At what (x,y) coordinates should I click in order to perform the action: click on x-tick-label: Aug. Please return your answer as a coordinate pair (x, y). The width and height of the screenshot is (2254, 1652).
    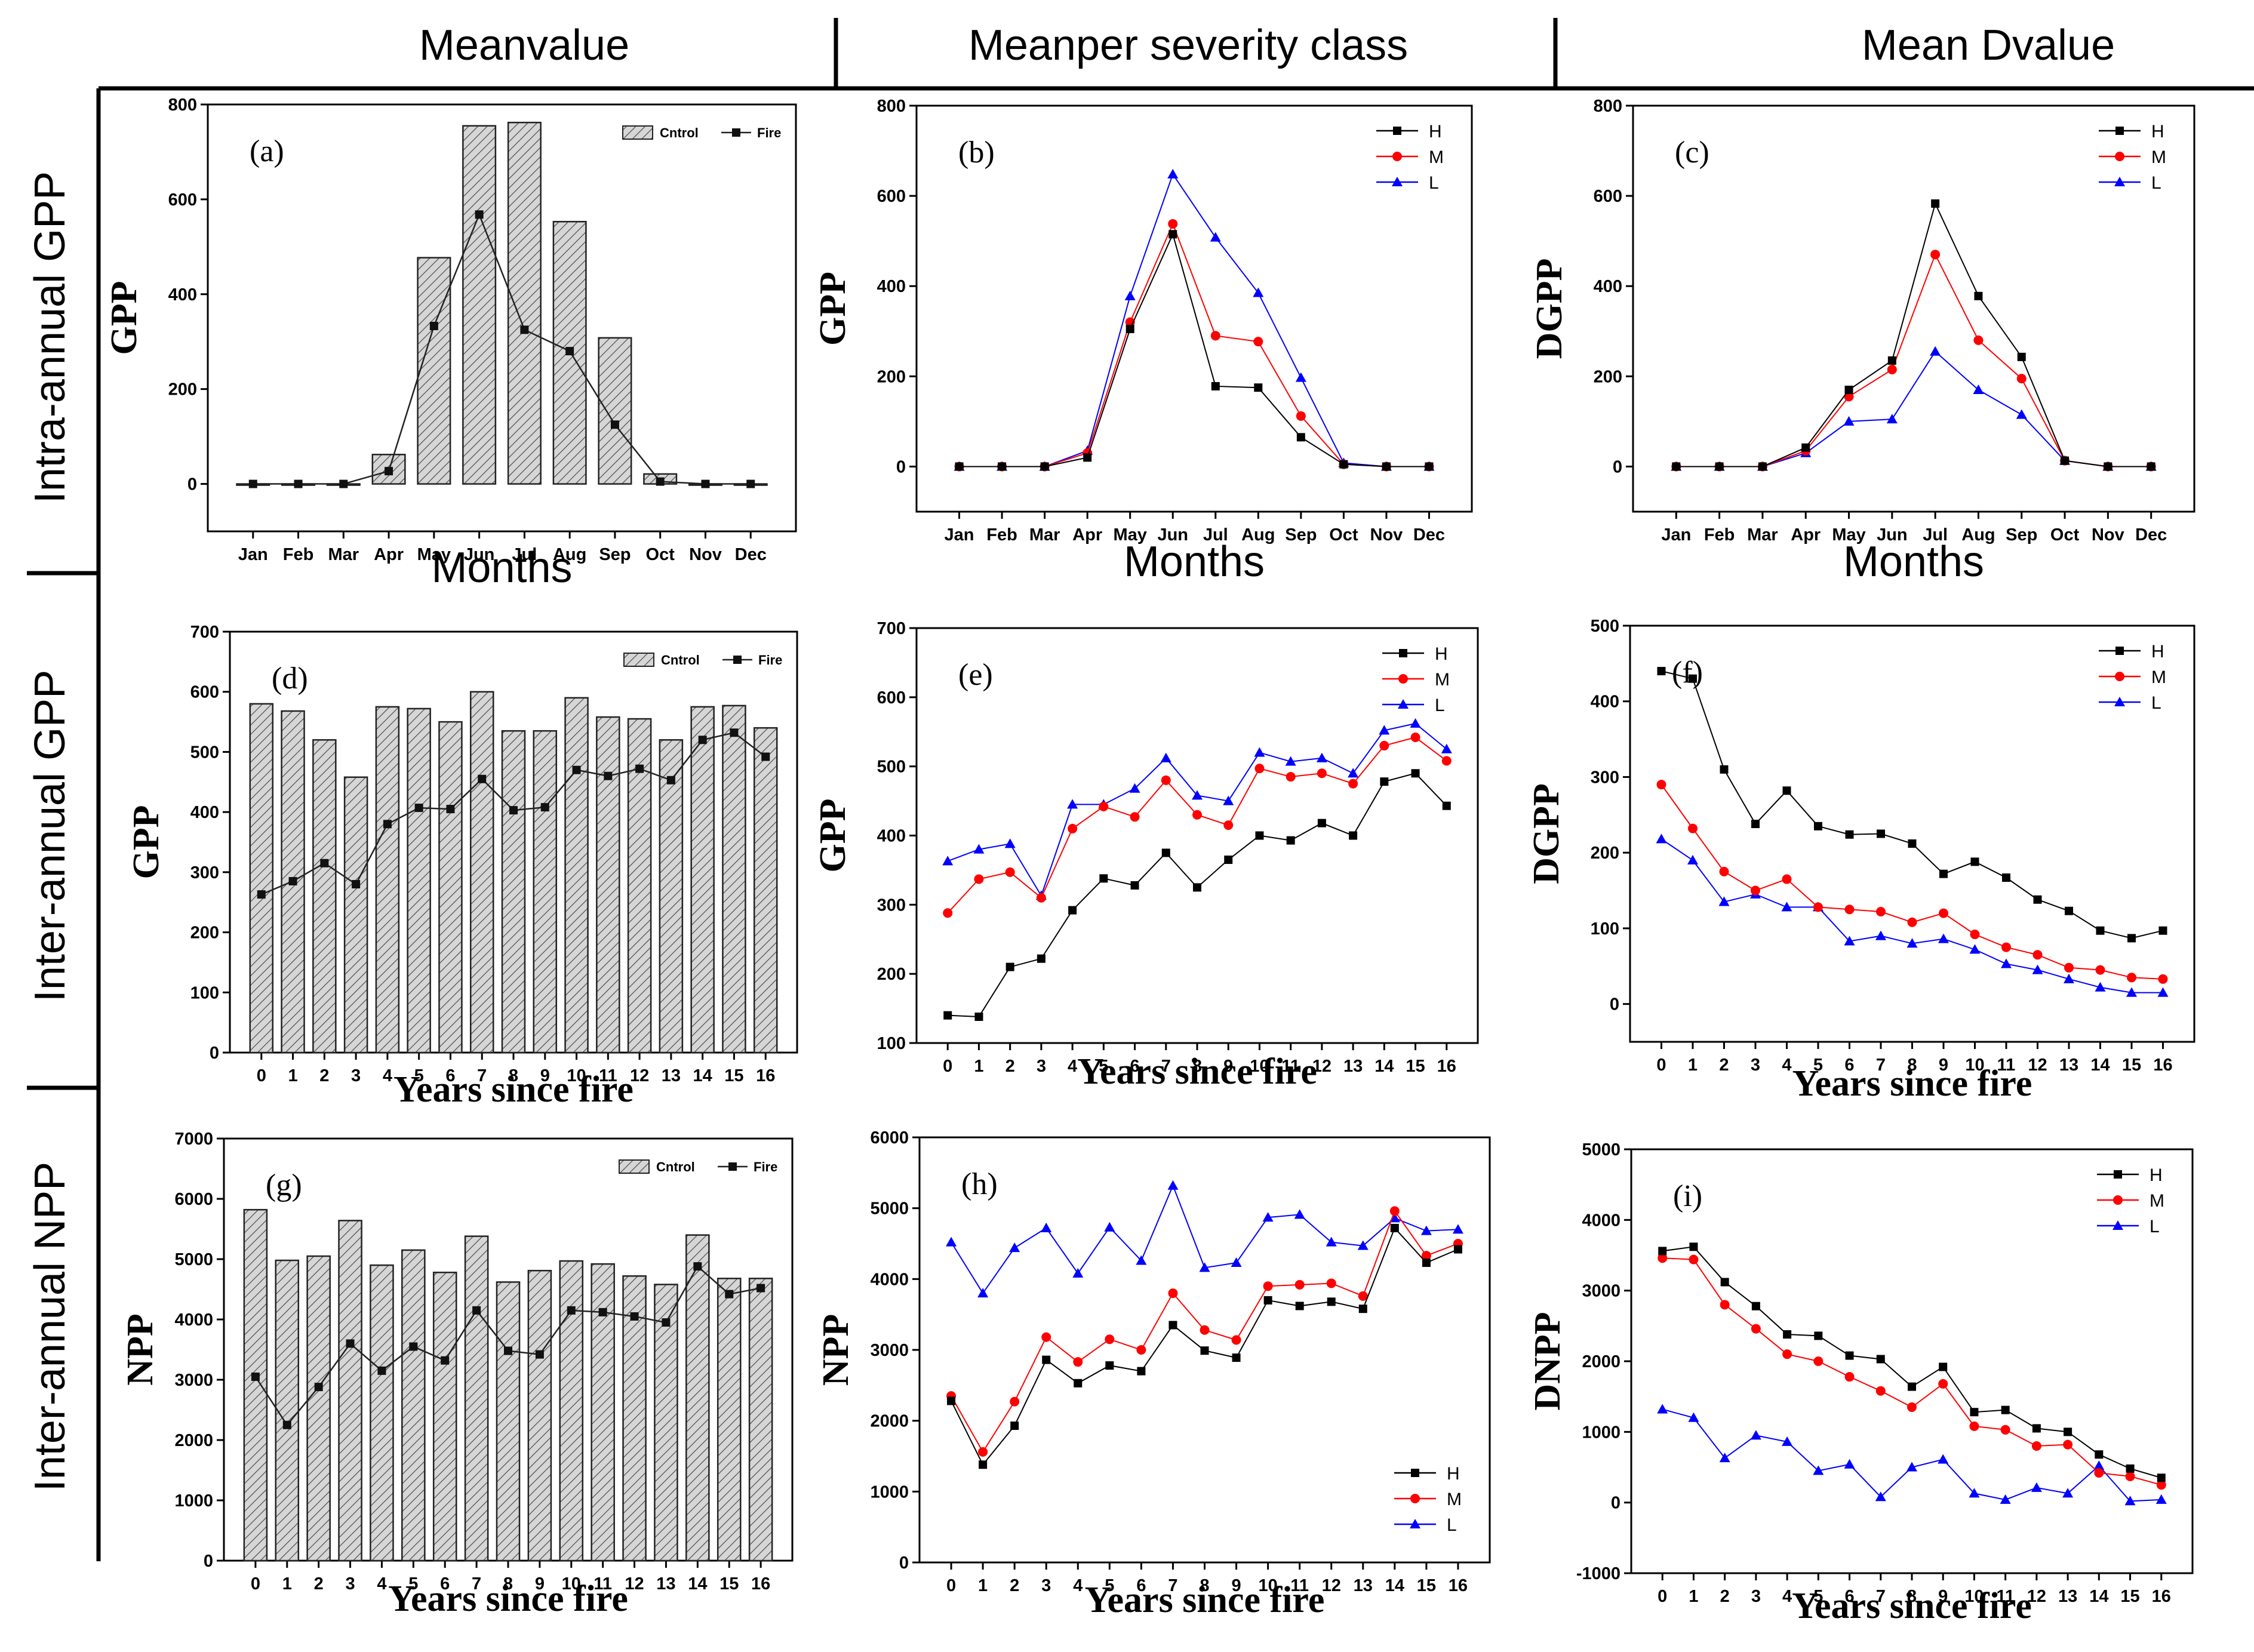
    Looking at the image, I should click on (1258, 534).